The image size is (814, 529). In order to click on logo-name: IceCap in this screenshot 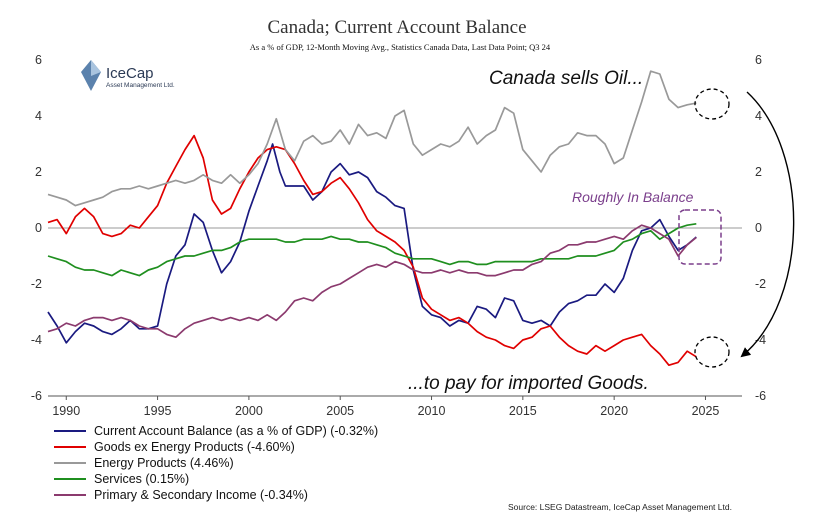, I will do `click(130, 73)`.